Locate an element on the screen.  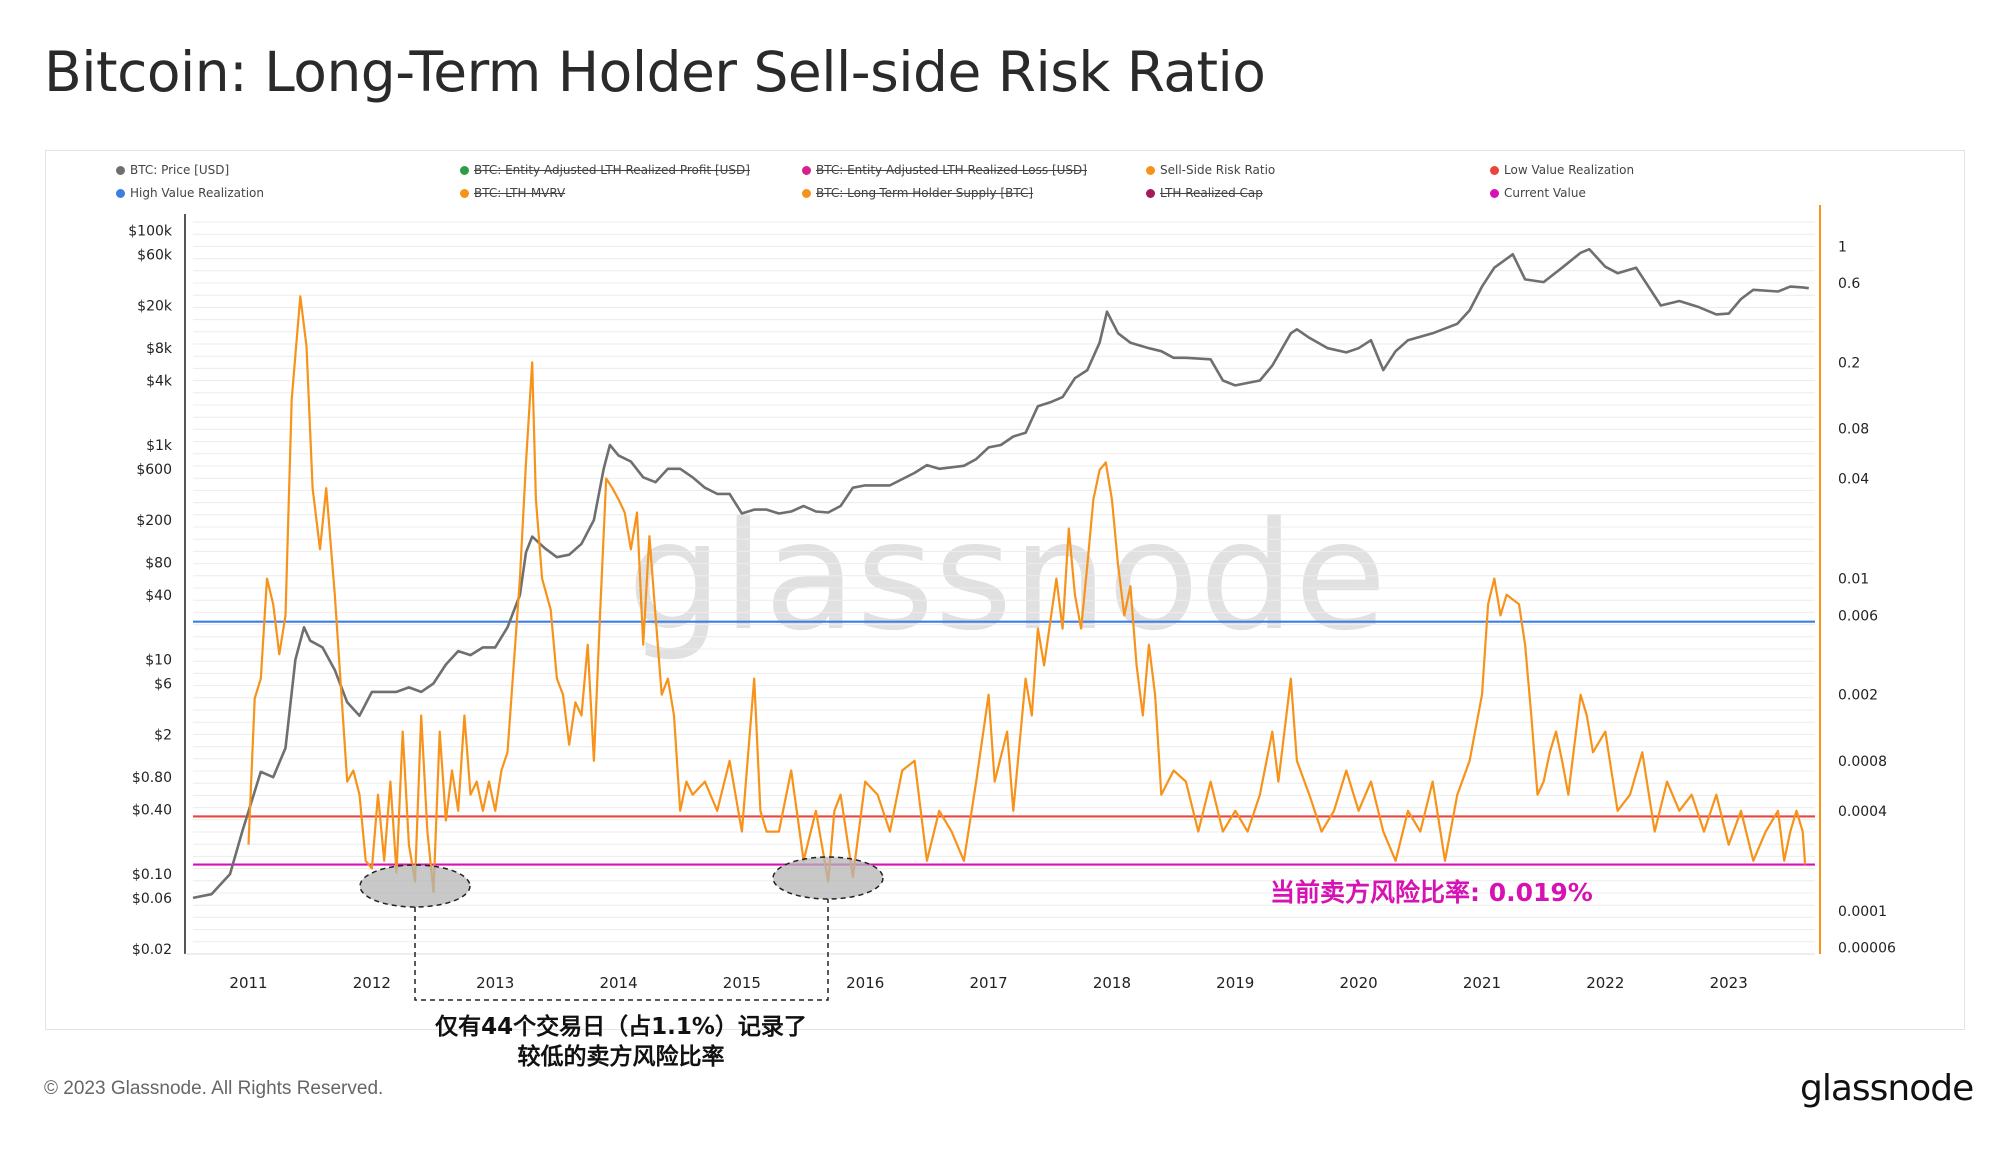
y-left-tick-label: $10 is located at coordinates (158, 661).